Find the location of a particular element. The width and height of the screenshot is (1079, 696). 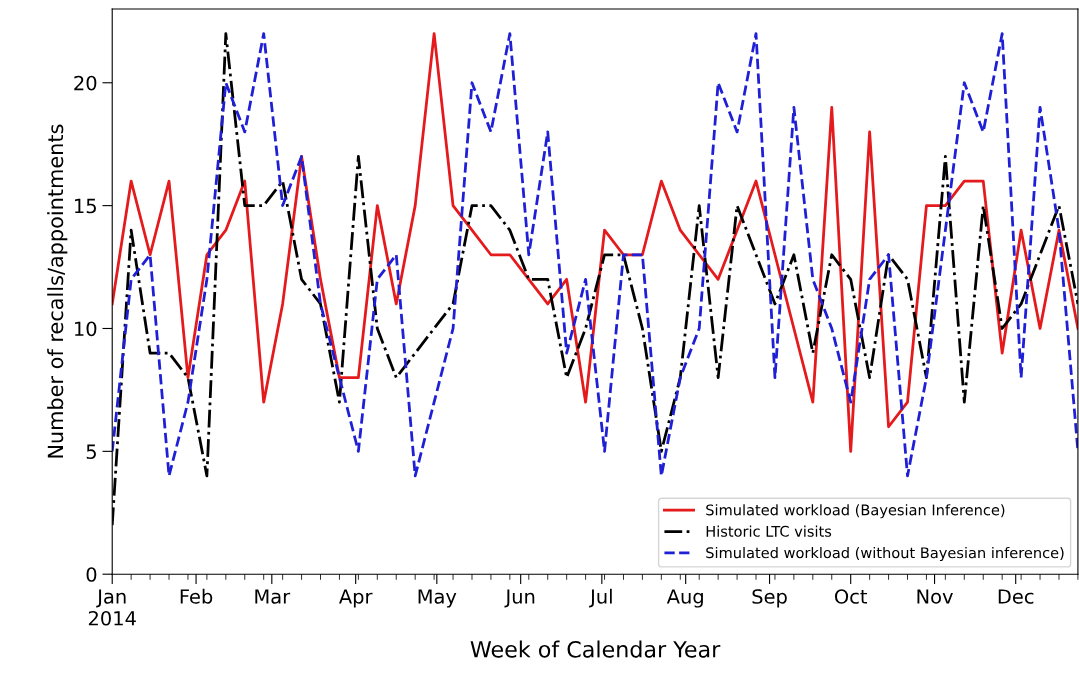

legend-label: Simulated workload (without Bayesian inference) is located at coordinates (885, 554).